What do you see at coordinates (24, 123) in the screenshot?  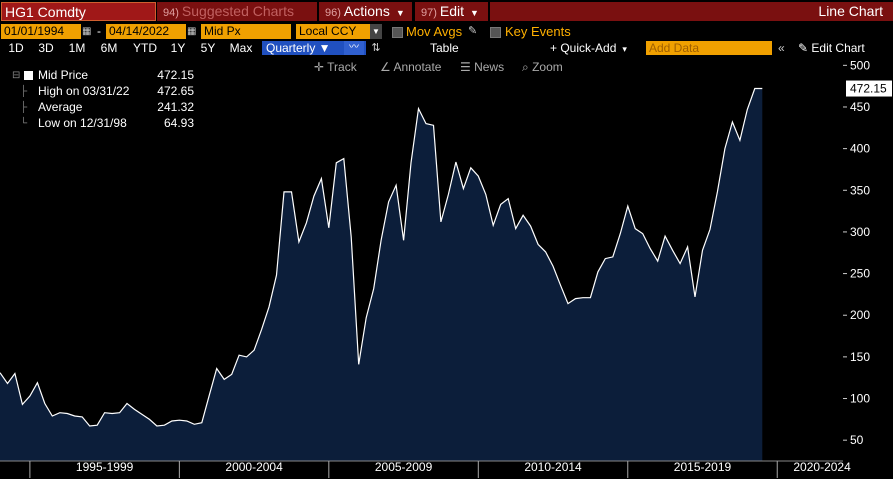 I see `tree-line-icon: └` at bounding box center [24, 123].